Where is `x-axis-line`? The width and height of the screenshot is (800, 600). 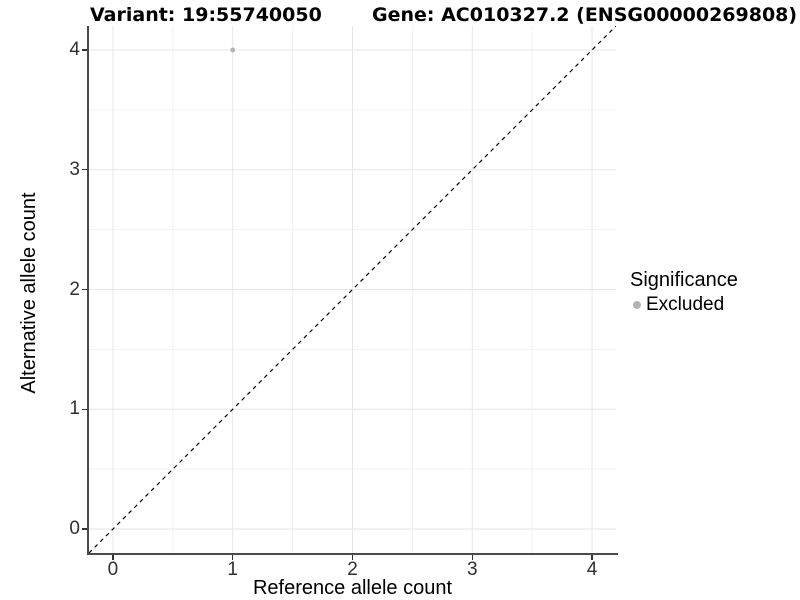
x-axis-line is located at coordinates (352, 554).